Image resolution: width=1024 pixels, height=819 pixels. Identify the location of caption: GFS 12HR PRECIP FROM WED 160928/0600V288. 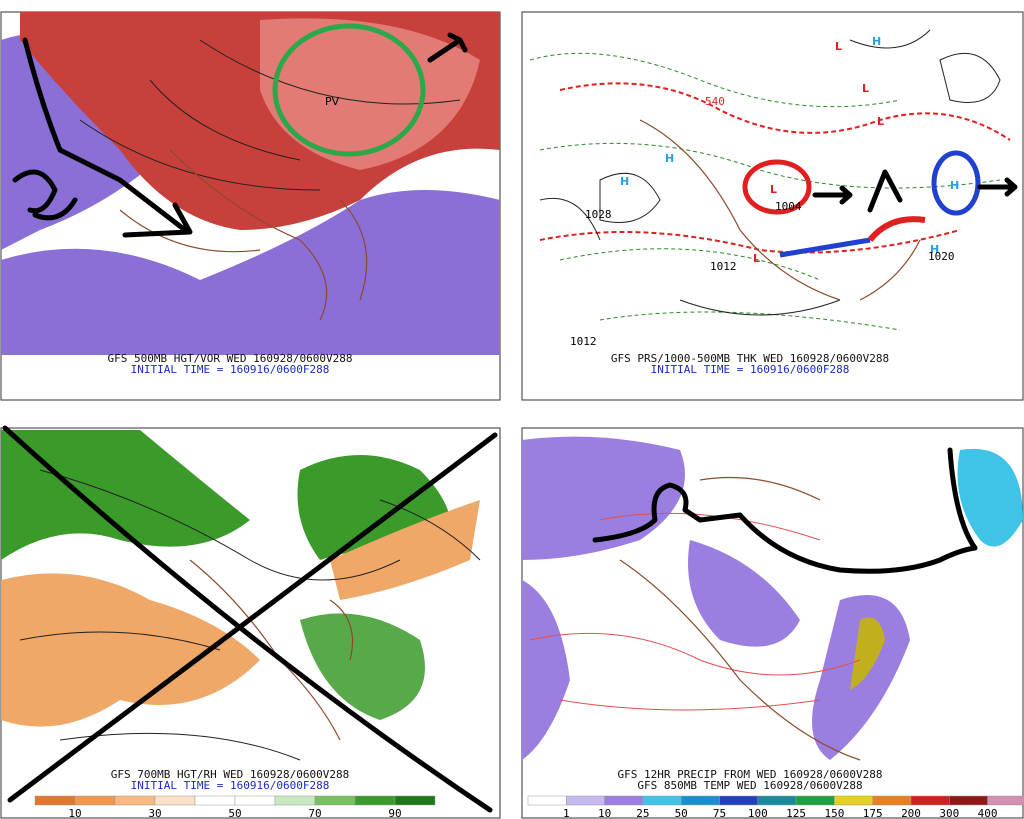
(750, 774).